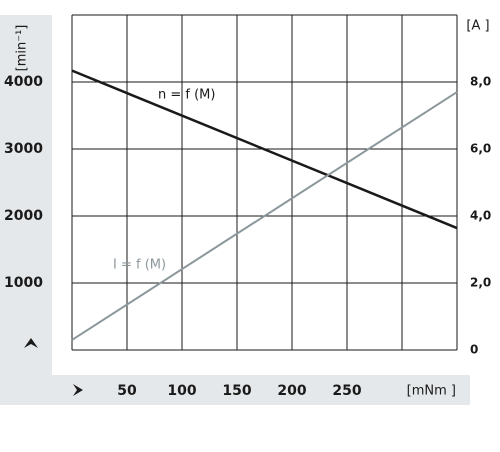 The height and width of the screenshot is (452, 500). What do you see at coordinates (23, 283) in the screenshot?
I see `y-tick-label: 1000` at bounding box center [23, 283].